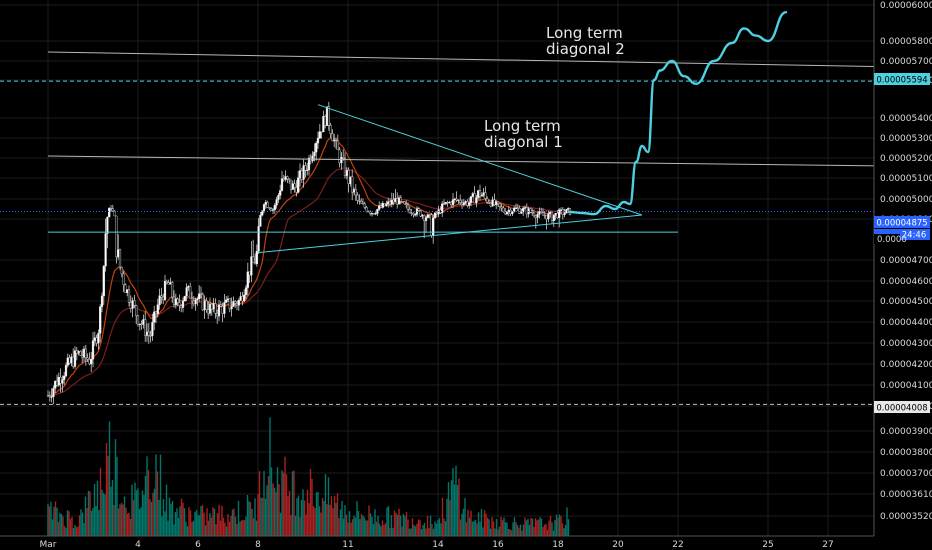 The width and height of the screenshot is (932, 550). What do you see at coordinates (450, 234) in the screenshot?
I see `trendline-triangle-lower` at bounding box center [450, 234].